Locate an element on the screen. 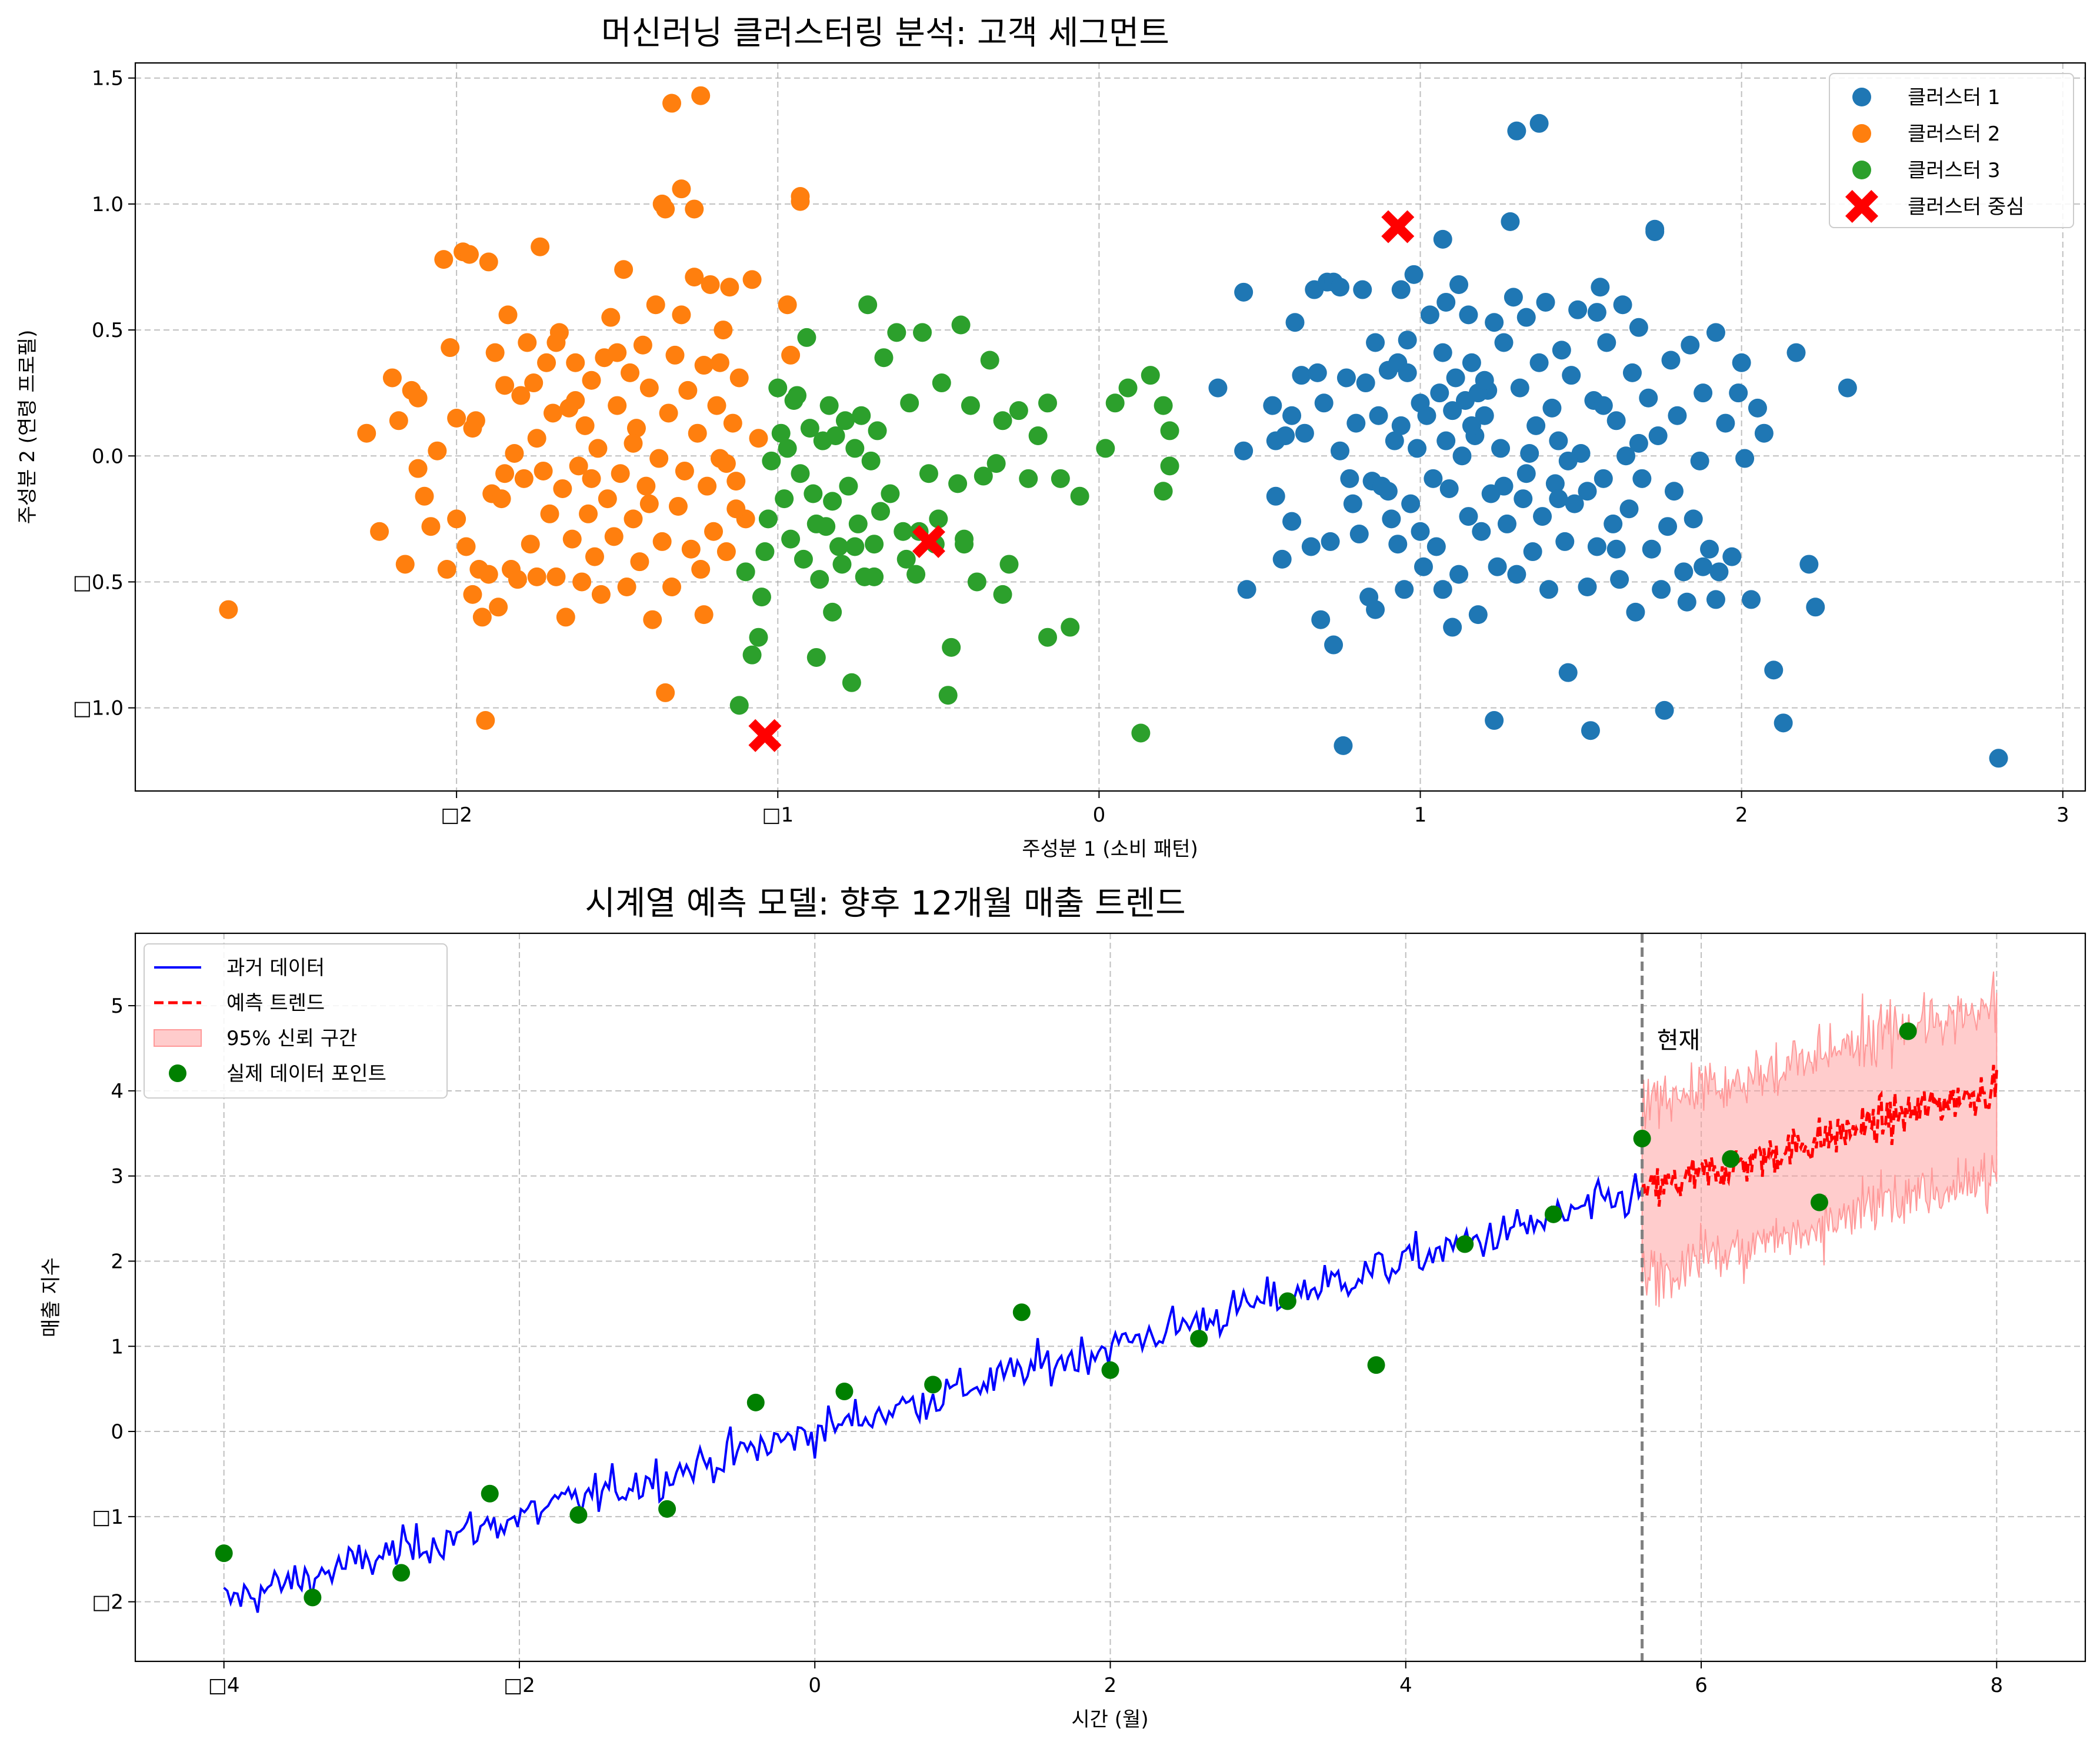 Image resolution: width=2100 pixels, height=1749 pixels. chart1-y-tick-label: 0.5 is located at coordinates (108, 331).